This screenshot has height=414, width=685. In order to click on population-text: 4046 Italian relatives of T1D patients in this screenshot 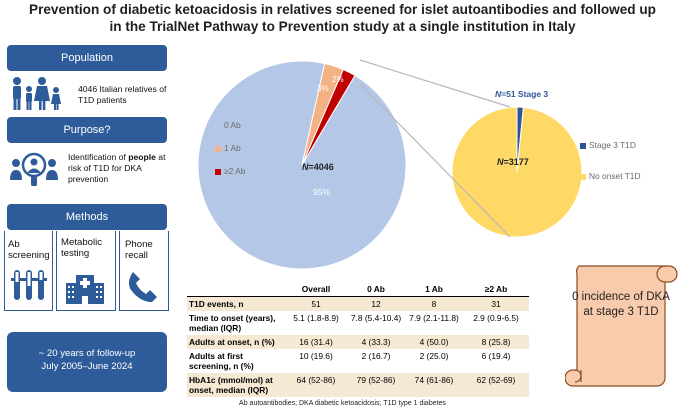, I will do `click(122, 94)`.